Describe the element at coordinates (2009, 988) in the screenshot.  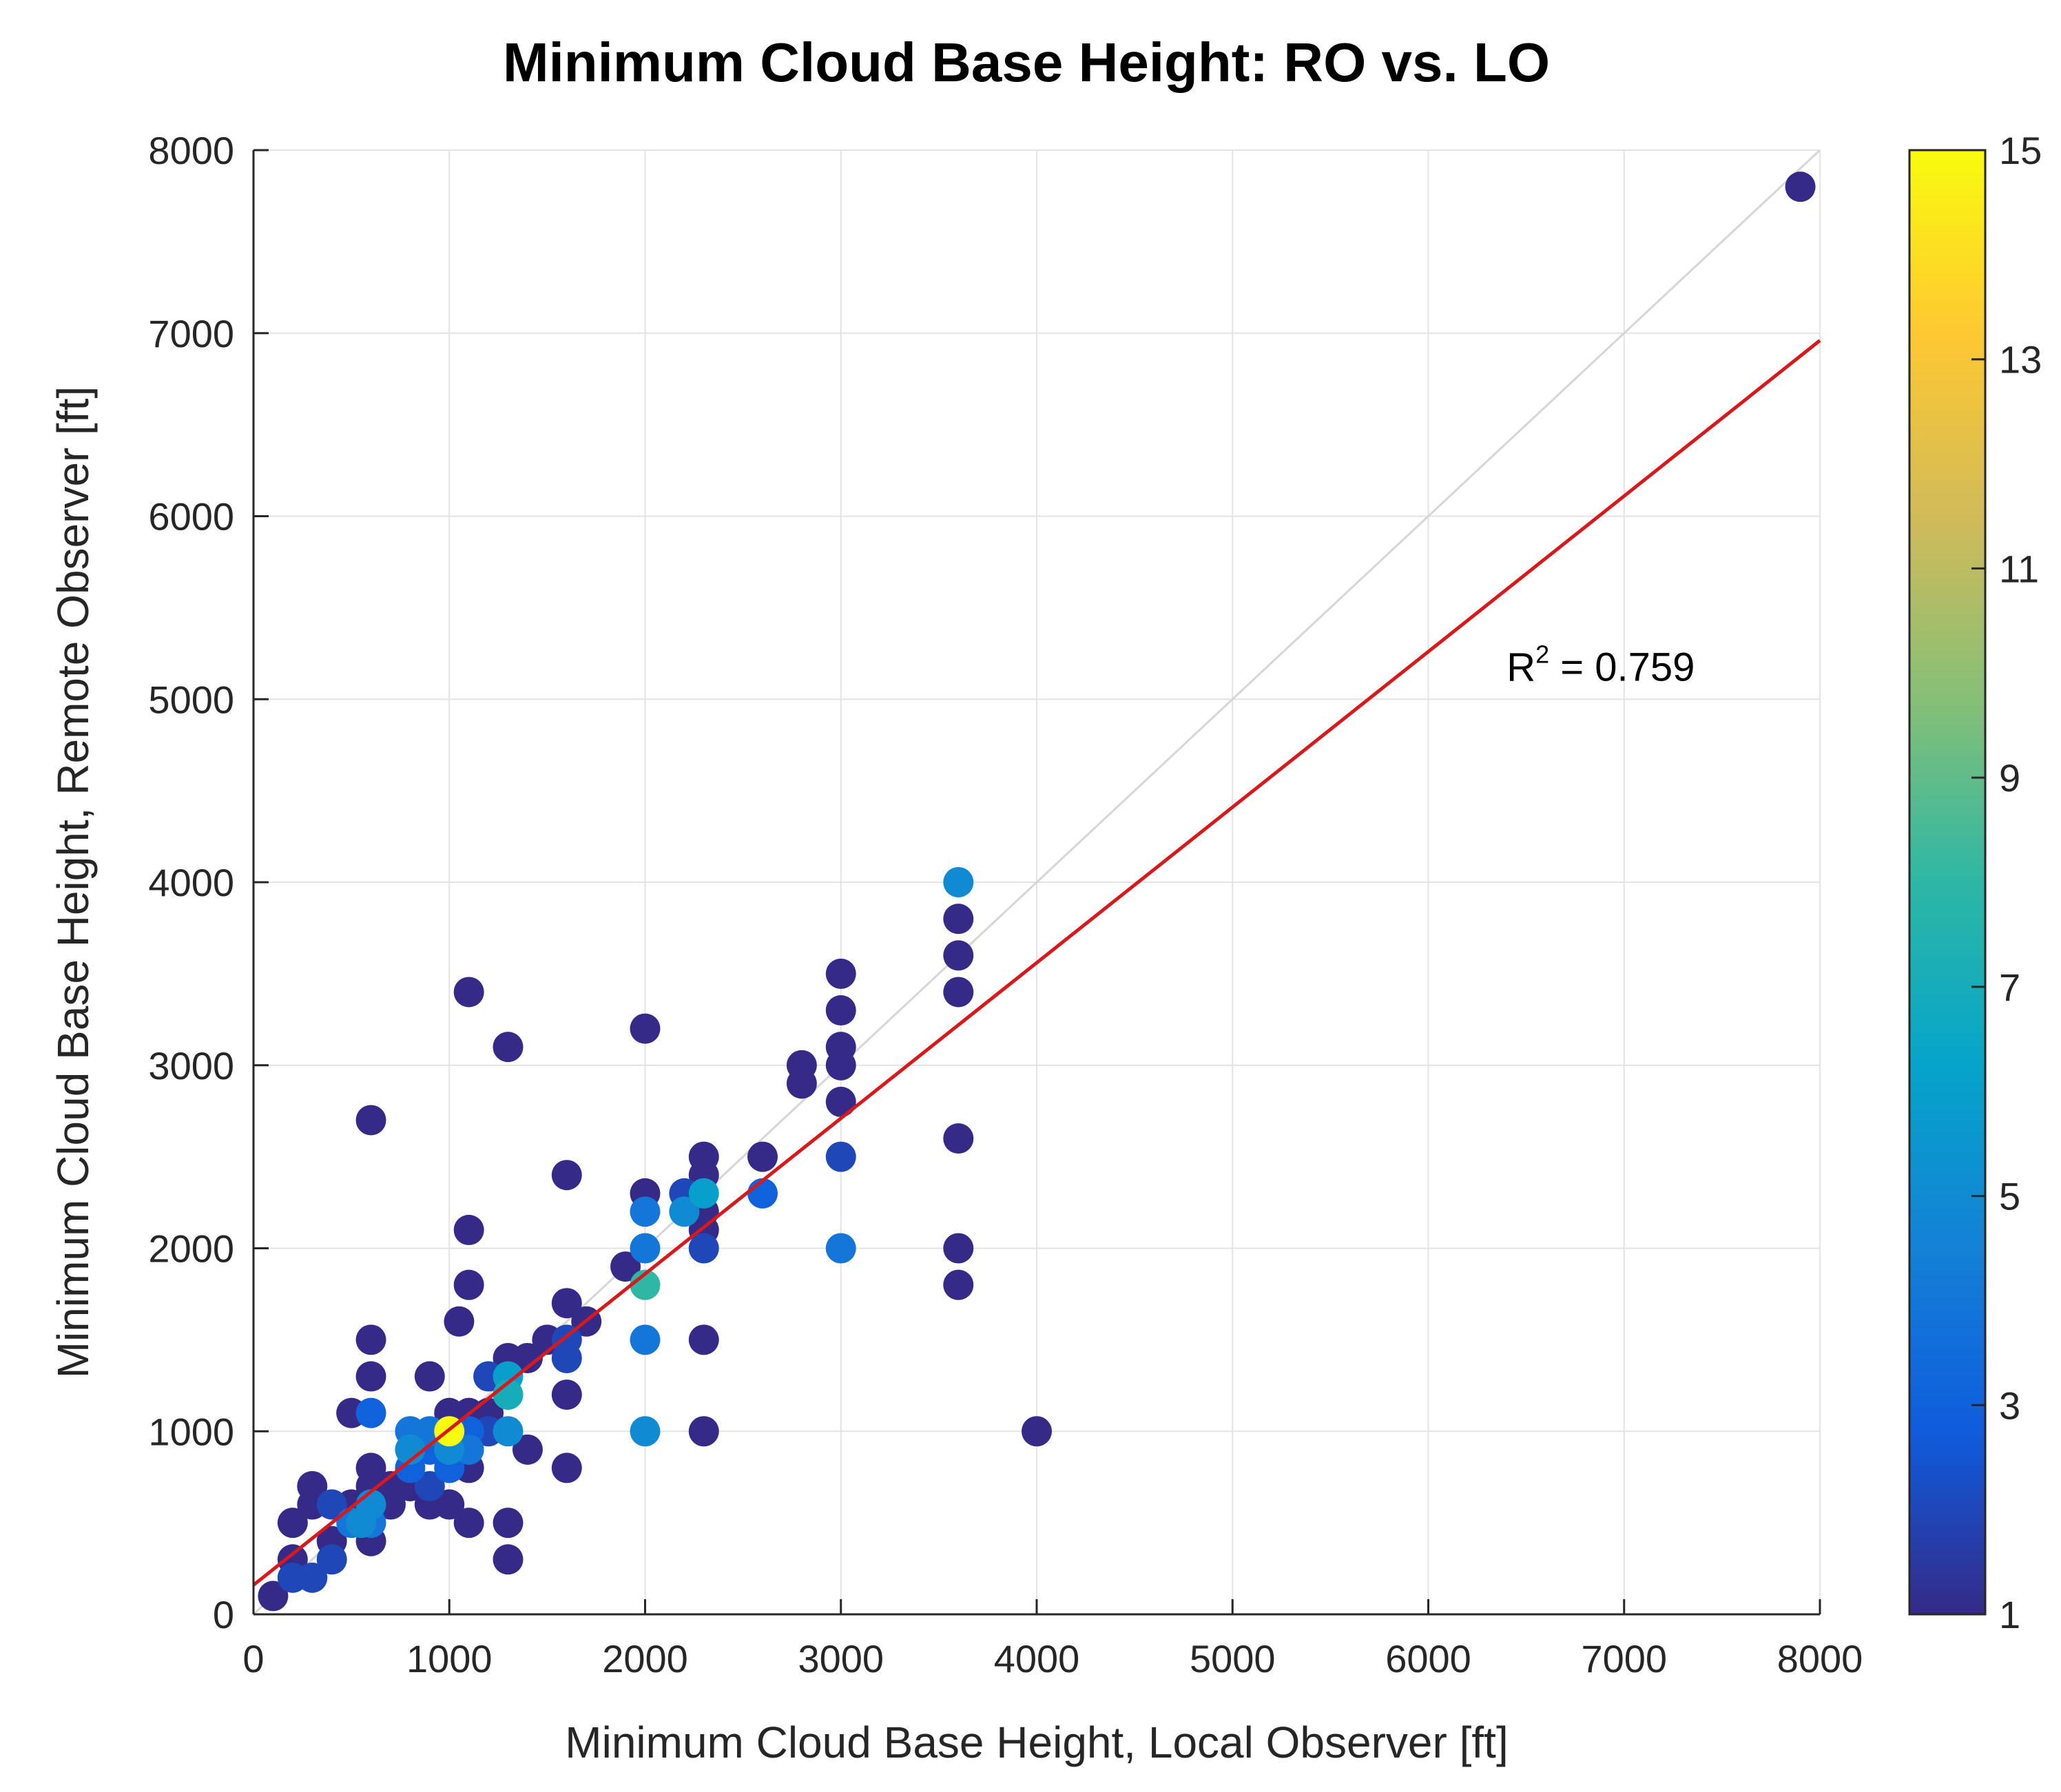
I see `colorbar-tick-label: 7` at that location.